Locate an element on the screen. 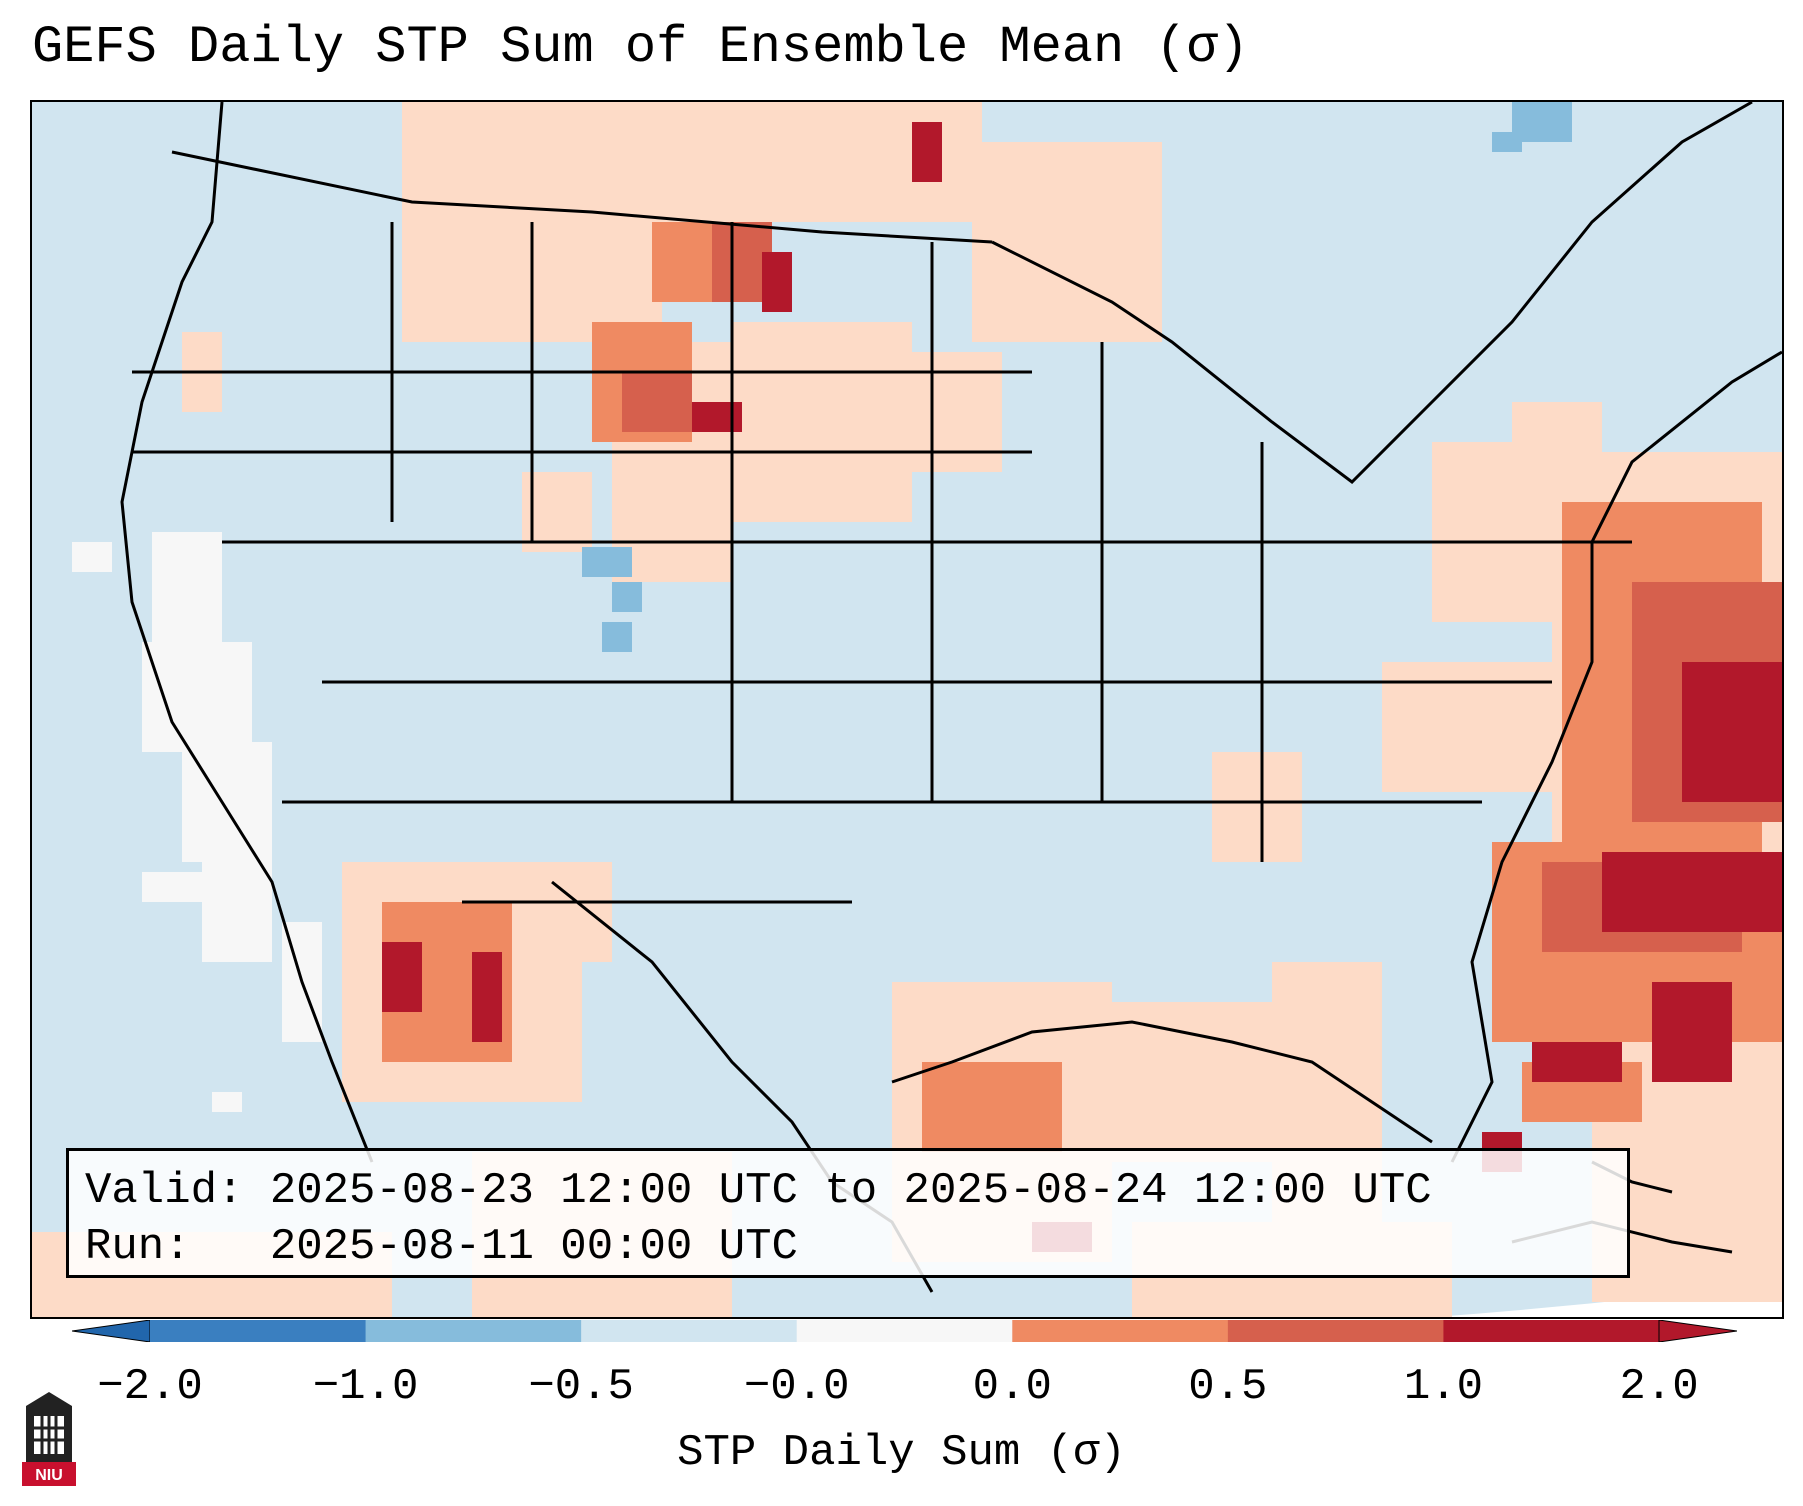 The height and width of the screenshot is (1506, 1803). colorbar-tick-label: −1.0 is located at coordinates (365, 1387).